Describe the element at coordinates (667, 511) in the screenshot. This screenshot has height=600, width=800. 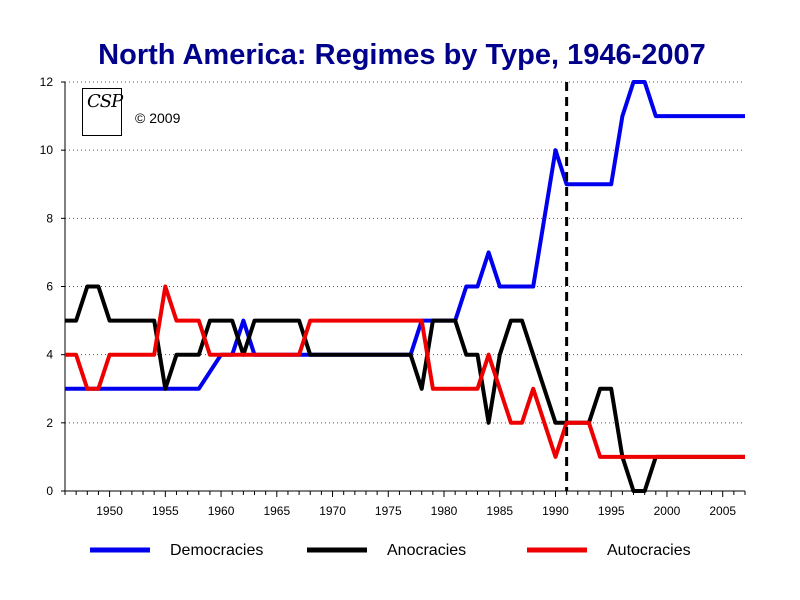
I see `x-tick-label-2000: 2000` at that location.